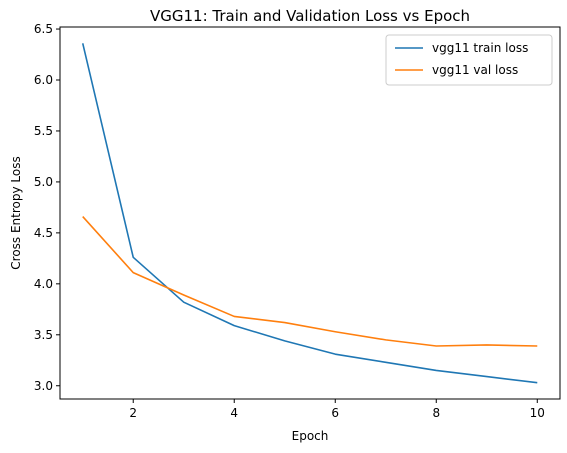 The height and width of the screenshot is (453, 567). I want to click on x-axis-label: Epoch, so click(310, 436).